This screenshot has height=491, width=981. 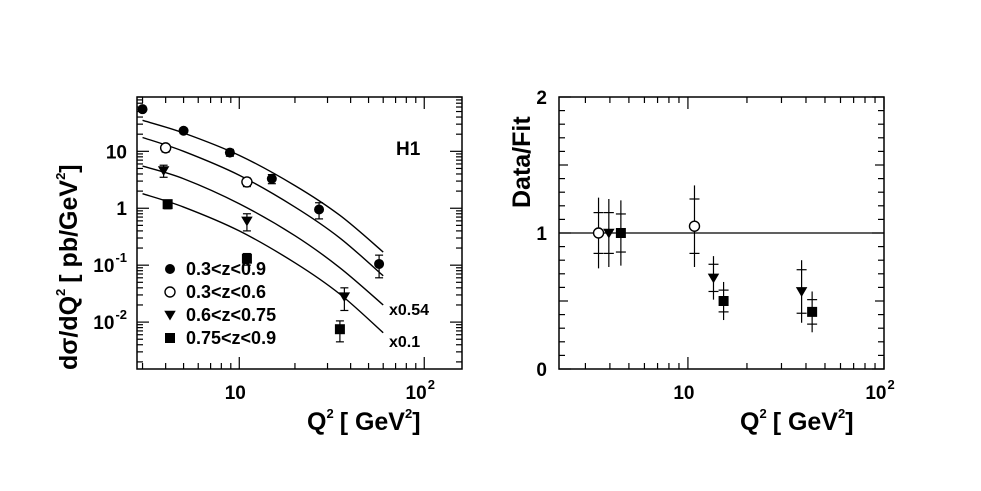 I want to click on left-y-tick-label-3-exp: -2, so click(x=121, y=314).